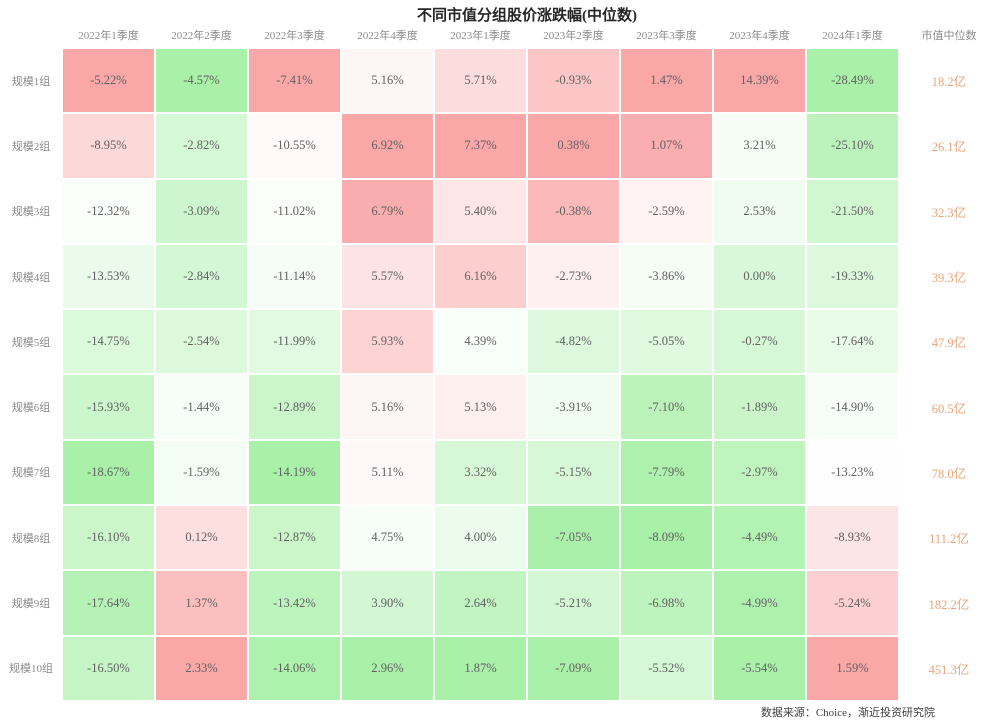  Describe the element at coordinates (949, 538) in the screenshot. I see `median-cap-cell: 111.2亿` at that location.